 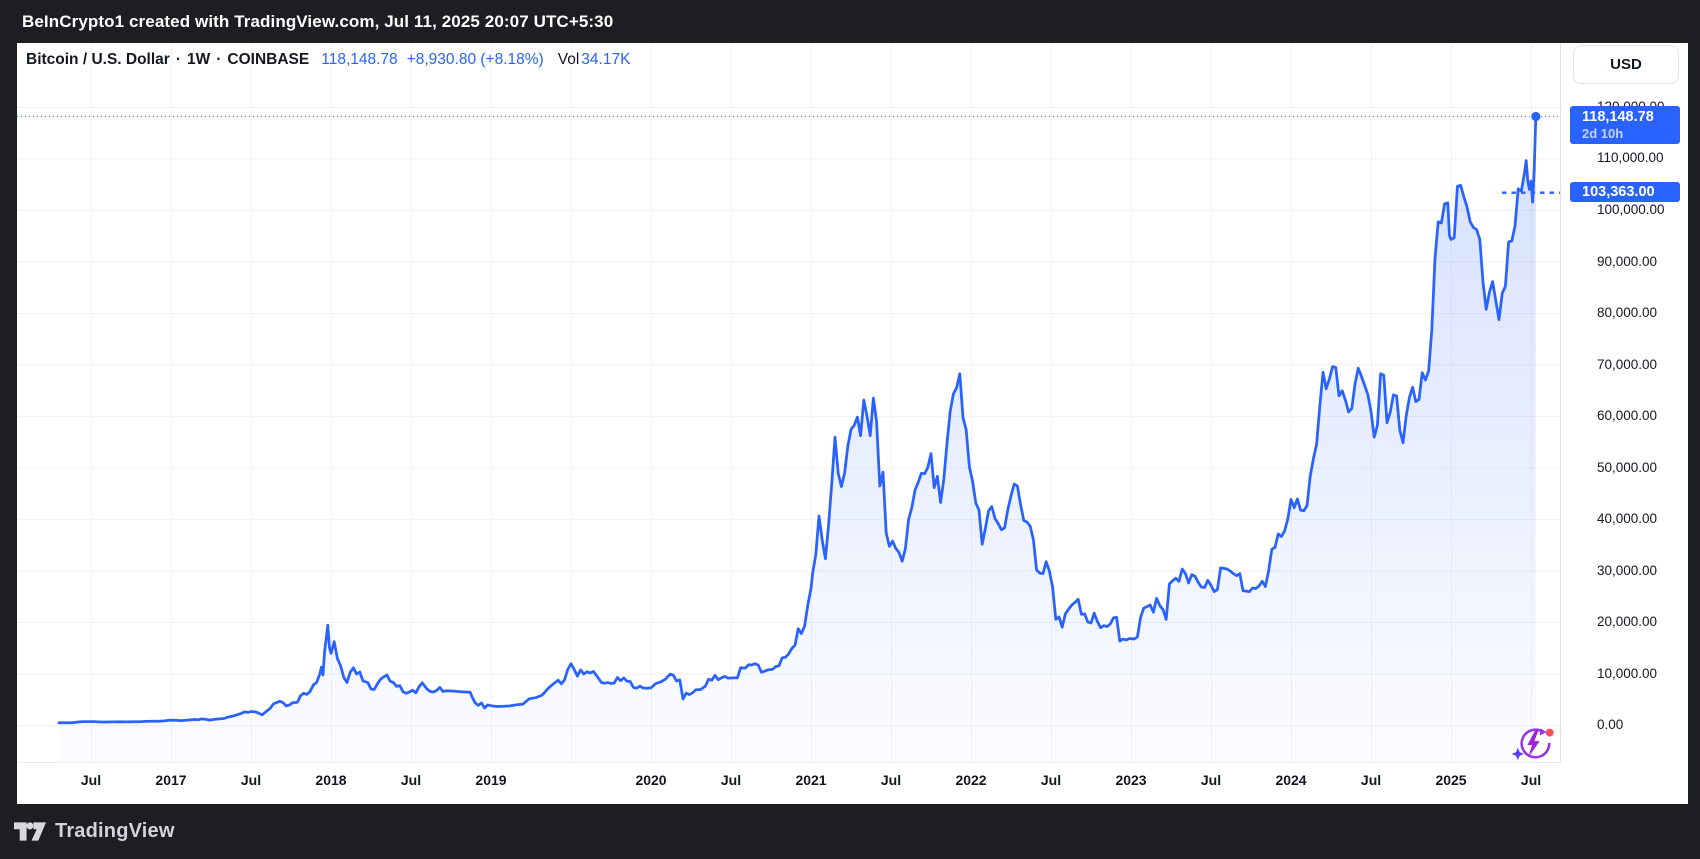 What do you see at coordinates (1627, 312) in the screenshot?
I see `y-axis-label: 80,000.00` at bounding box center [1627, 312].